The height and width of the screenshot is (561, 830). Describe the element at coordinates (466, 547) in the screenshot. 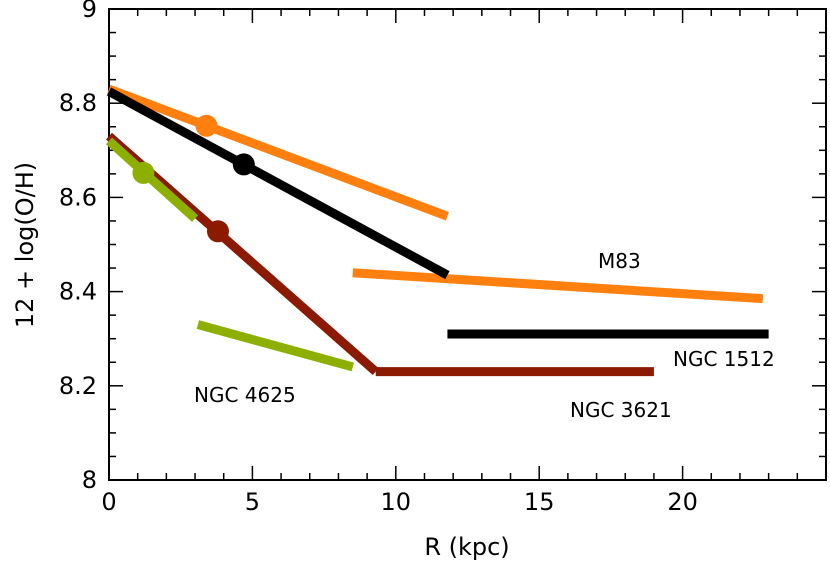

I see `x-axis-title: R (kpc)` at that location.